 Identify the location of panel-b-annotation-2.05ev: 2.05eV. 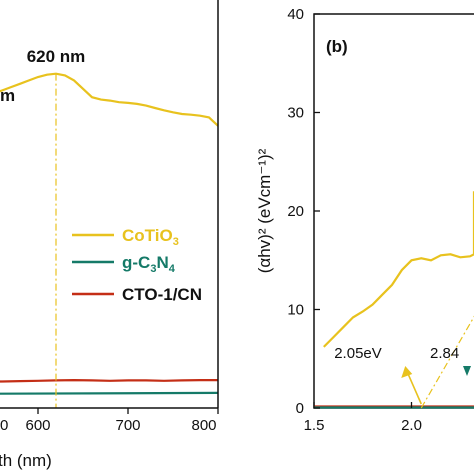
(358, 353).